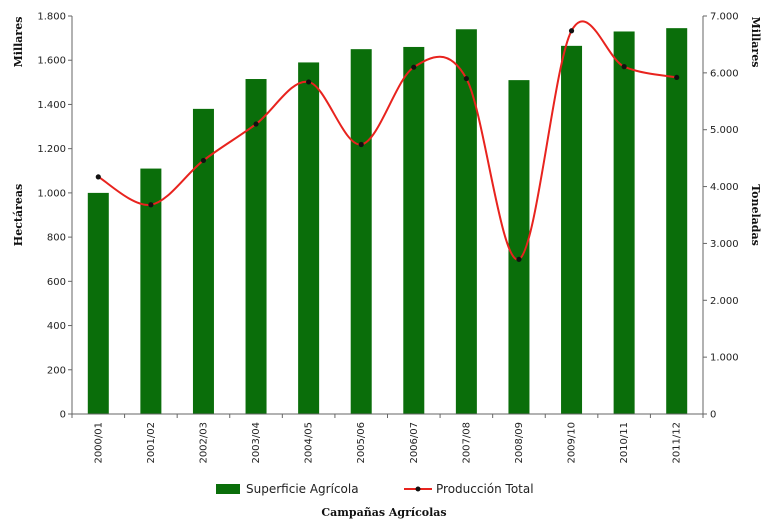 This screenshot has height=521, width=771. Describe the element at coordinates (18, 42) in the screenshot. I see `left-axis-label-top: Millares` at that location.